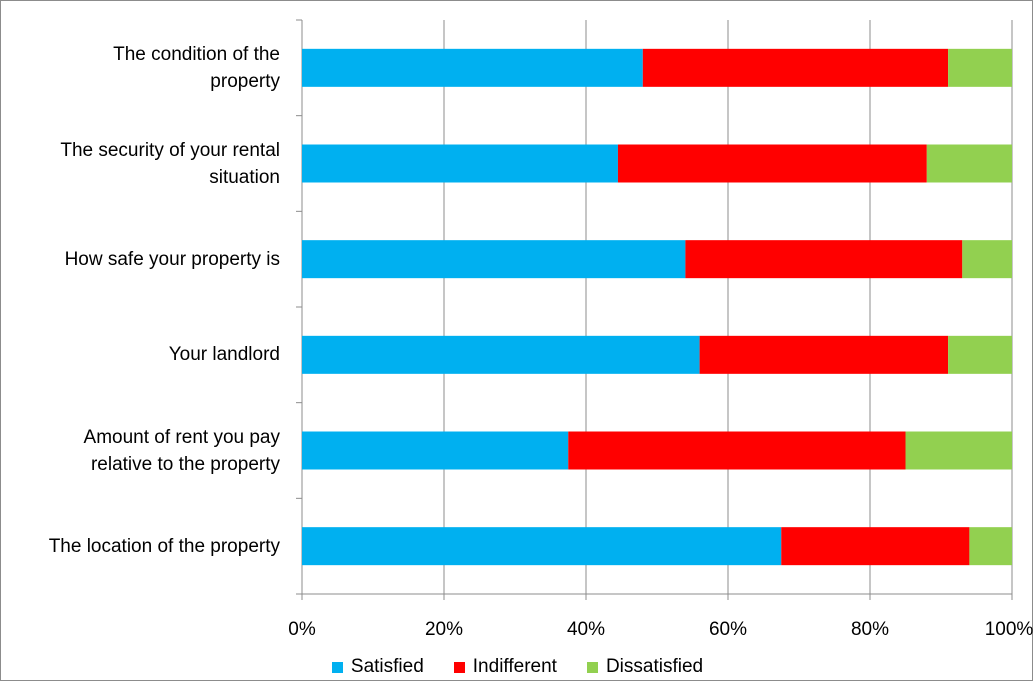 This screenshot has width=1035, height=683. I want to click on category-label: The location of the property, so click(164, 546).